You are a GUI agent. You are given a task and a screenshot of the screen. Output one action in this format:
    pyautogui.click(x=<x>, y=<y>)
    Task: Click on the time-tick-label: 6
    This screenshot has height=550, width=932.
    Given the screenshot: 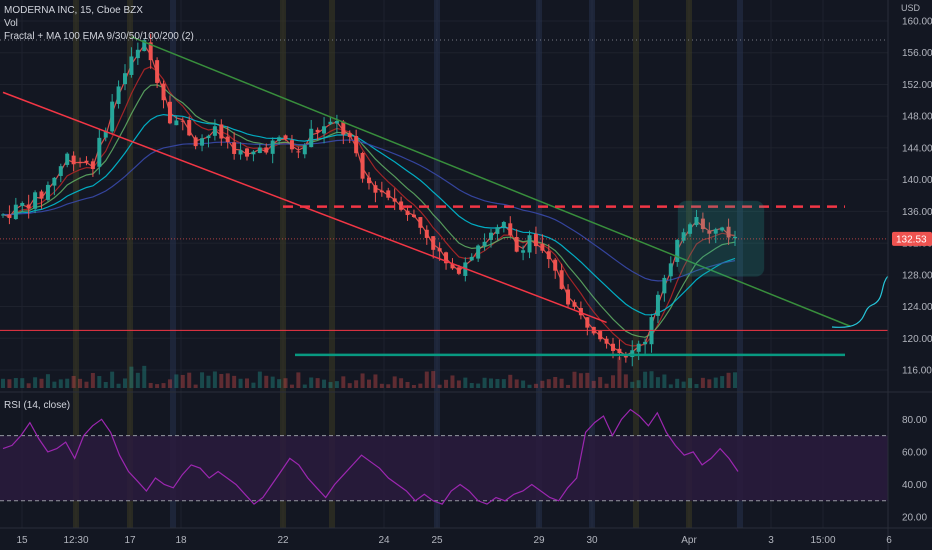 What is the action you would take?
    pyautogui.click(x=889, y=540)
    